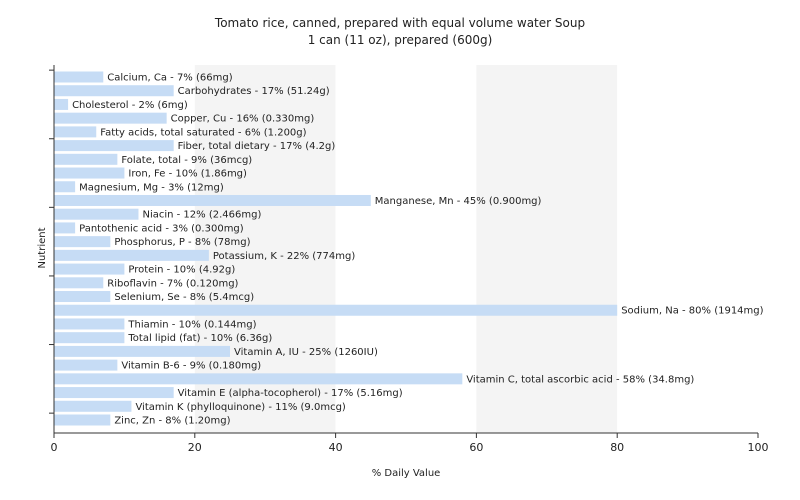 The height and width of the screenshot is (500, 800). Describe the element at coordinates (191, 366) in the screenshot. I see `bar-label: Vitamin B-6 - 9% (0.180mg)` at that location.